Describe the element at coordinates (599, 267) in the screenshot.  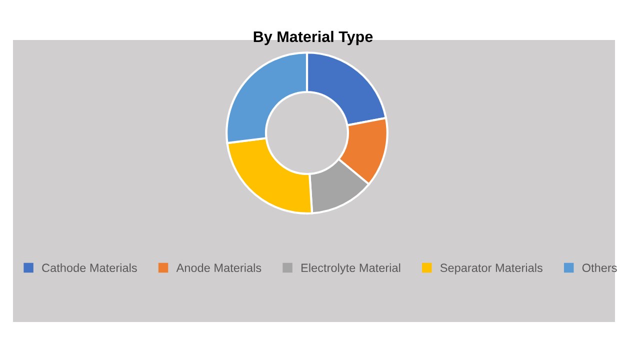
I see `legend-label: Others` at that location.